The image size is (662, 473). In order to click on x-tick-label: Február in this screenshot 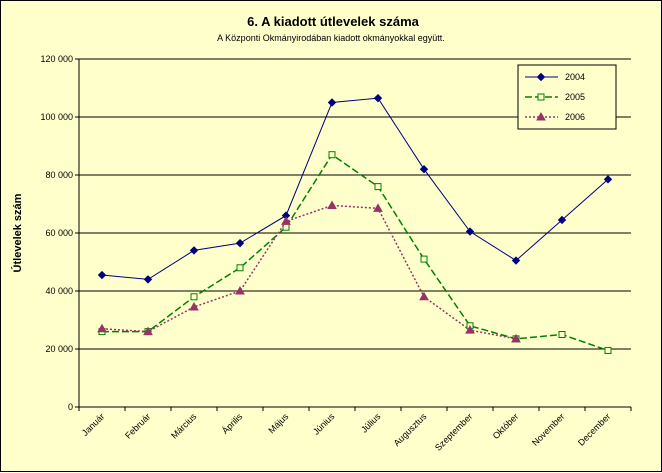, I will do `click(137, 425)`.